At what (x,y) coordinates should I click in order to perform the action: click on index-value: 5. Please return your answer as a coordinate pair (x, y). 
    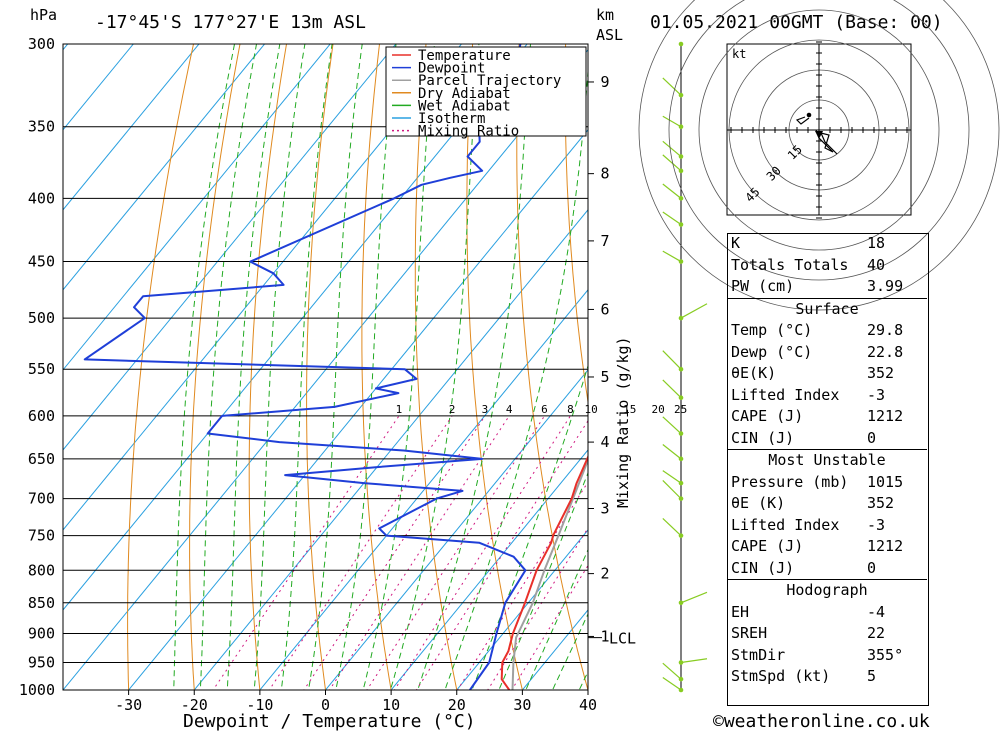
    Looking at the image, I should click on (872, 676).